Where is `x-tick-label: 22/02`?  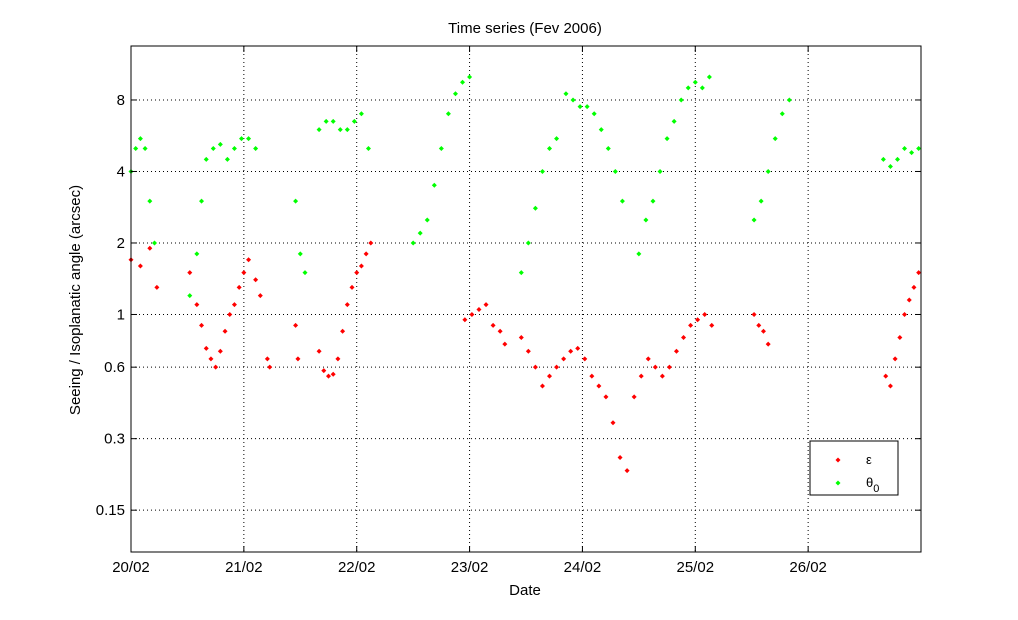
x-tick-label: 22/02 is located at coordinates (357, 567).